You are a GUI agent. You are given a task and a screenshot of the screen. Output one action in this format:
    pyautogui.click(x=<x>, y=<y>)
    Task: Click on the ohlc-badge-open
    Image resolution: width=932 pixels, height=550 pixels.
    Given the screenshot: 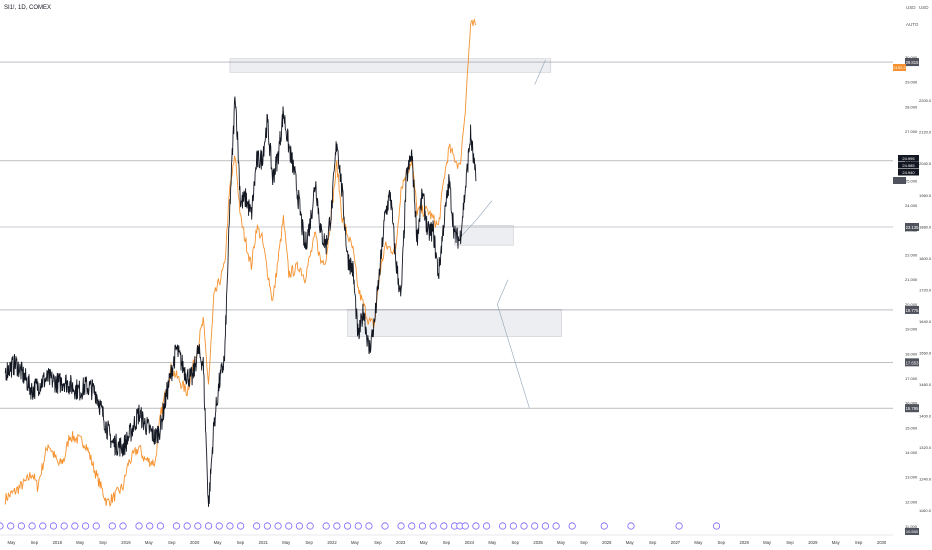 What is the action you would take?
    pyautogui.click(x=908, y=165)
    